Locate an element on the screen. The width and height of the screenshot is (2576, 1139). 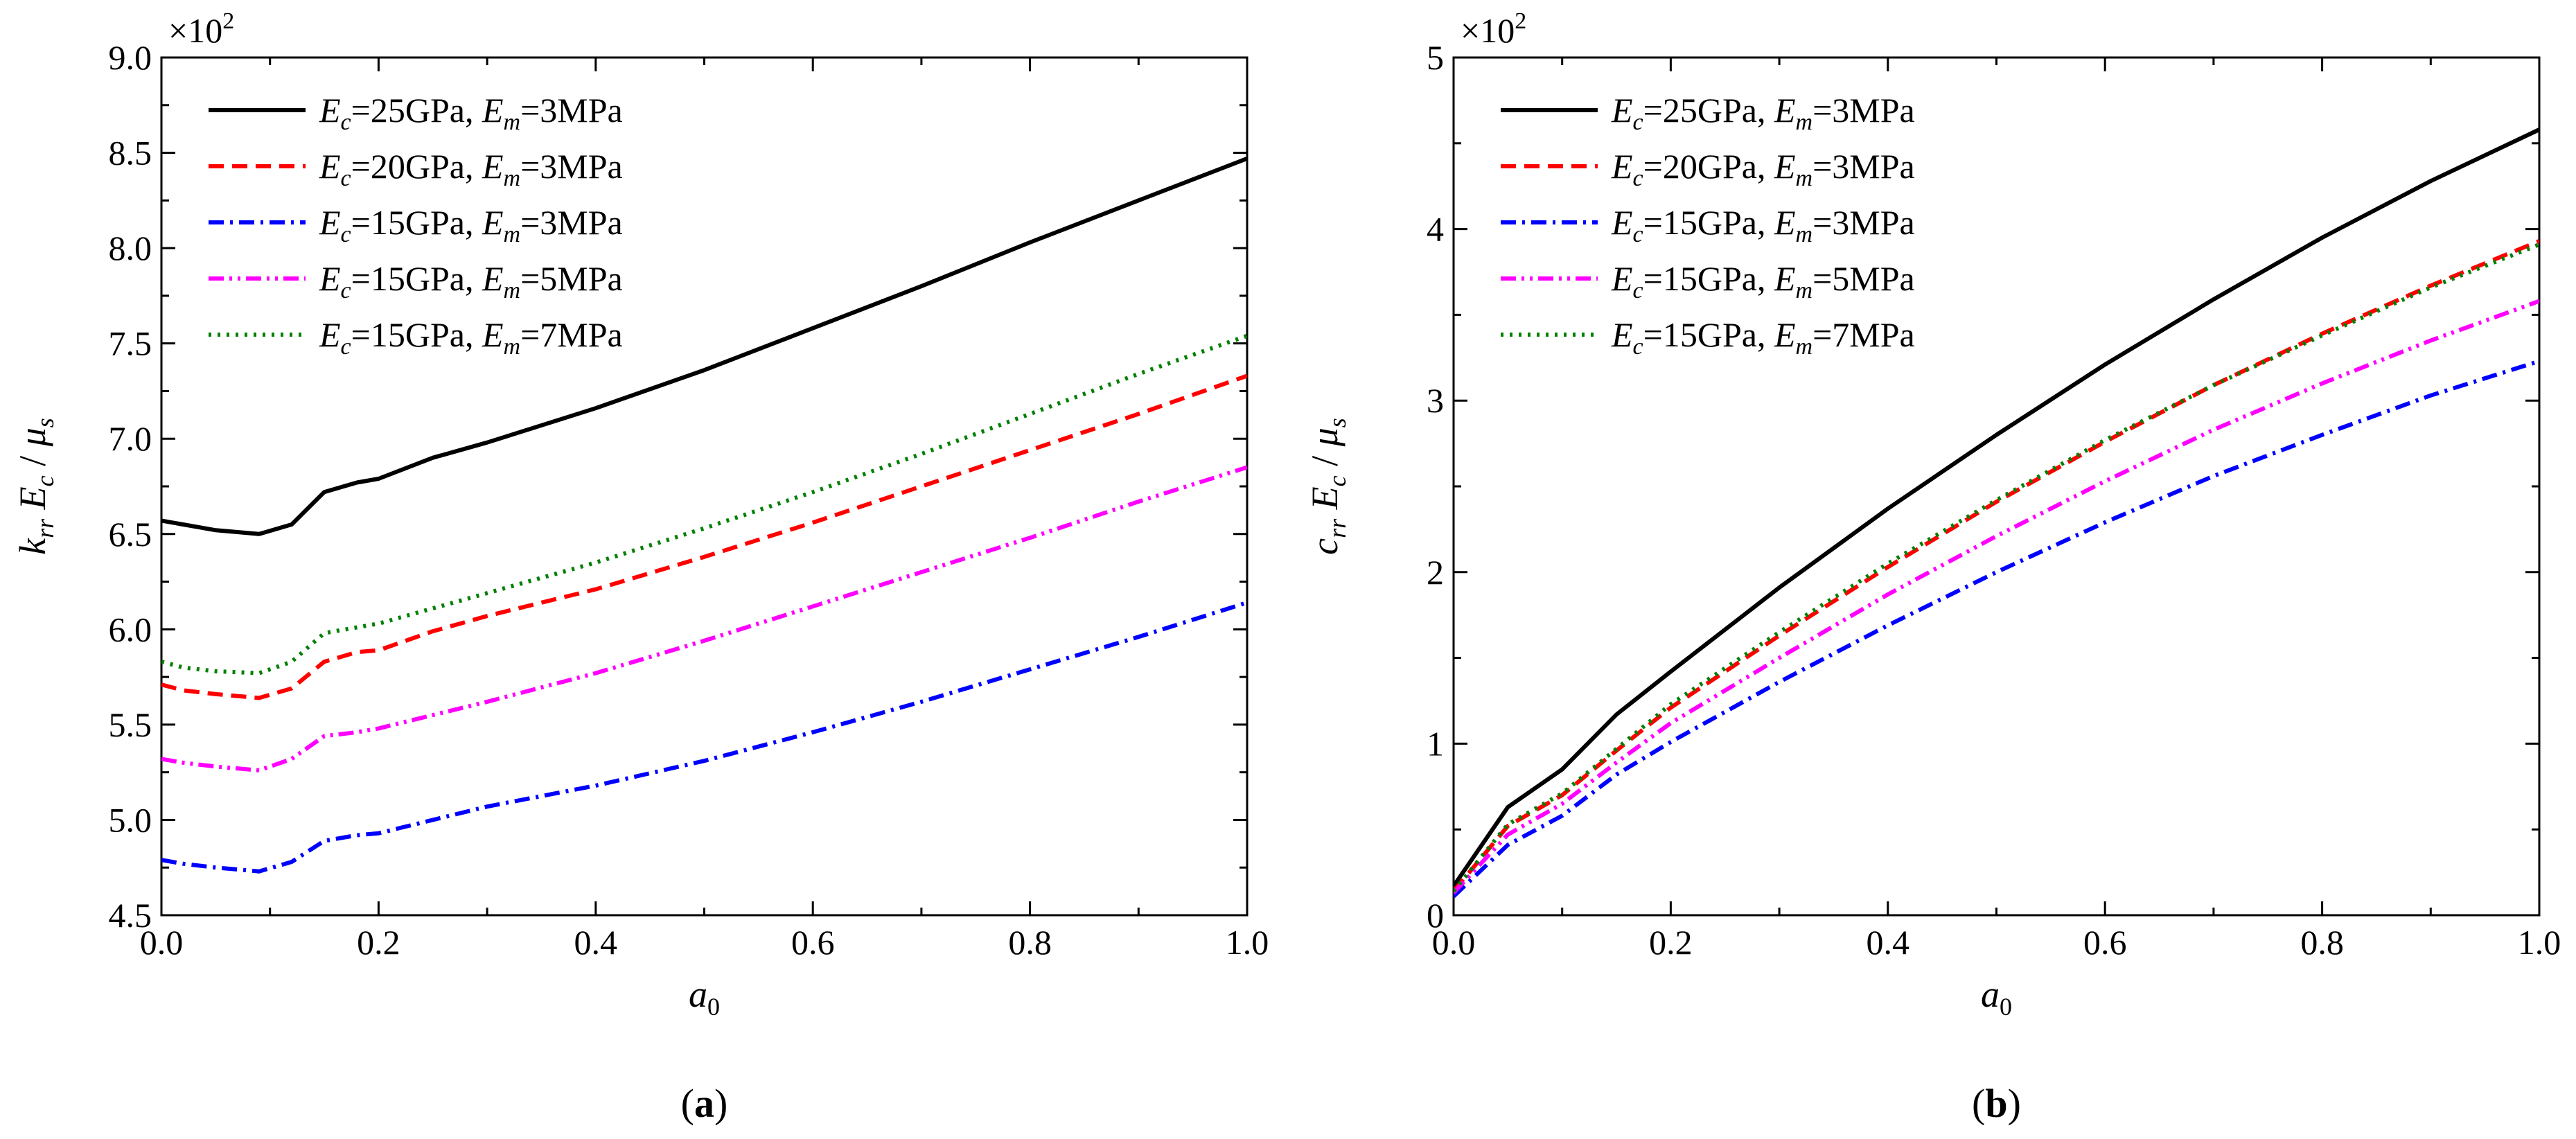
y-tick-label: 5.0 is located at coordinates (130, 820).